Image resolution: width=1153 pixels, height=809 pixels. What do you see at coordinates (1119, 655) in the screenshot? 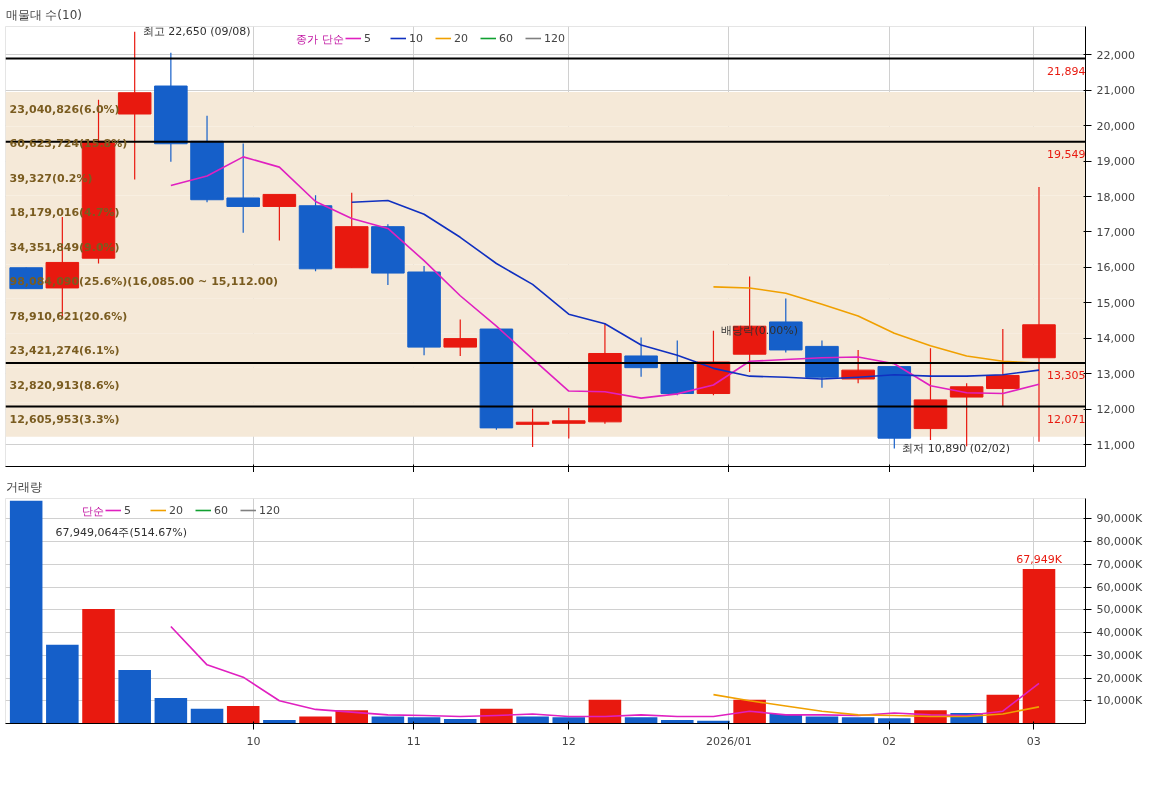
I see `y-tick-label: 30,000K` at bounding box center [1119, 655].